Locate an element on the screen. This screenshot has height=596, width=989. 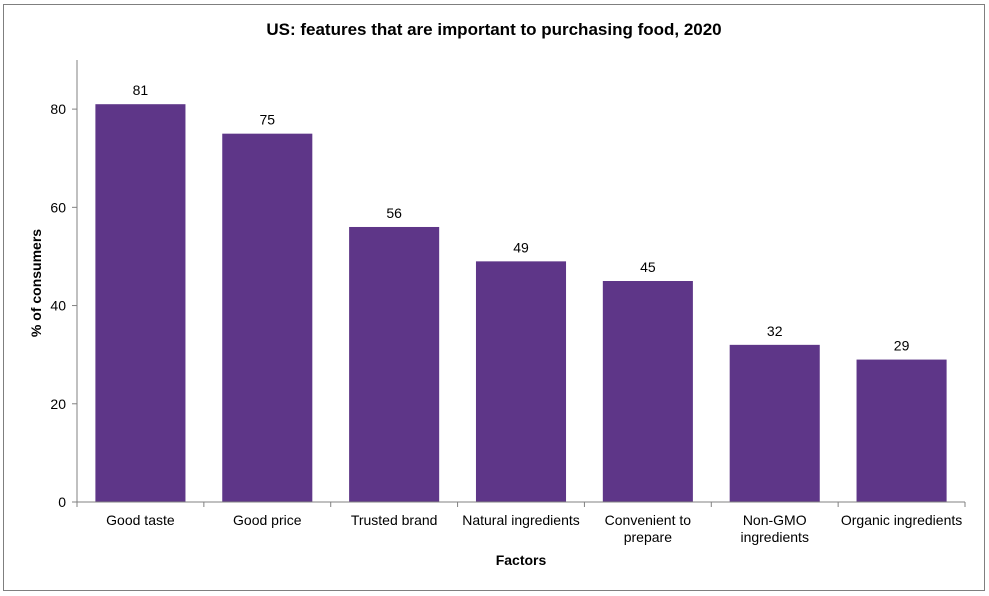
y-axis-title: % of consumers is located at coordinates (36, 283).